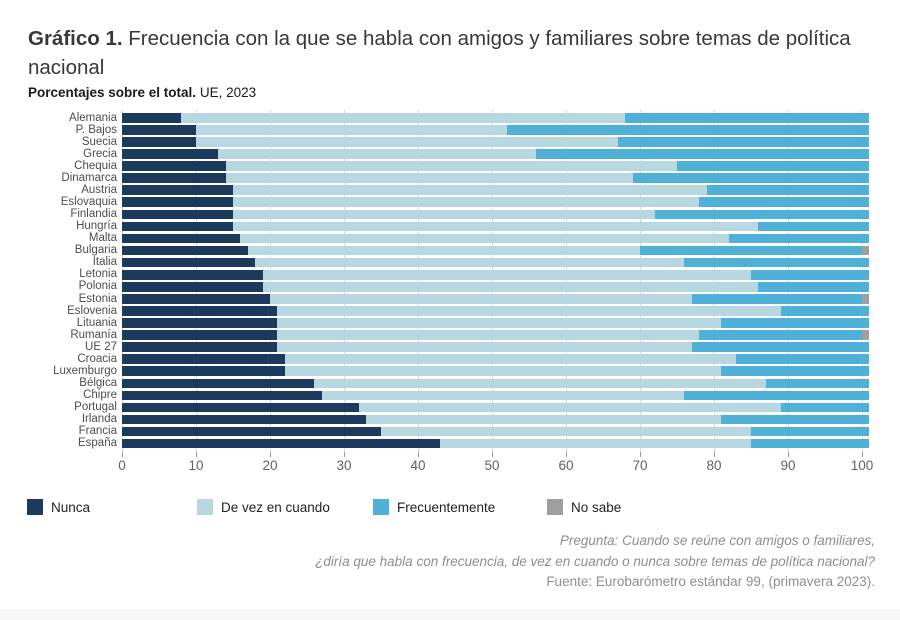  I want to click on bottom-band, so click(450, 614).